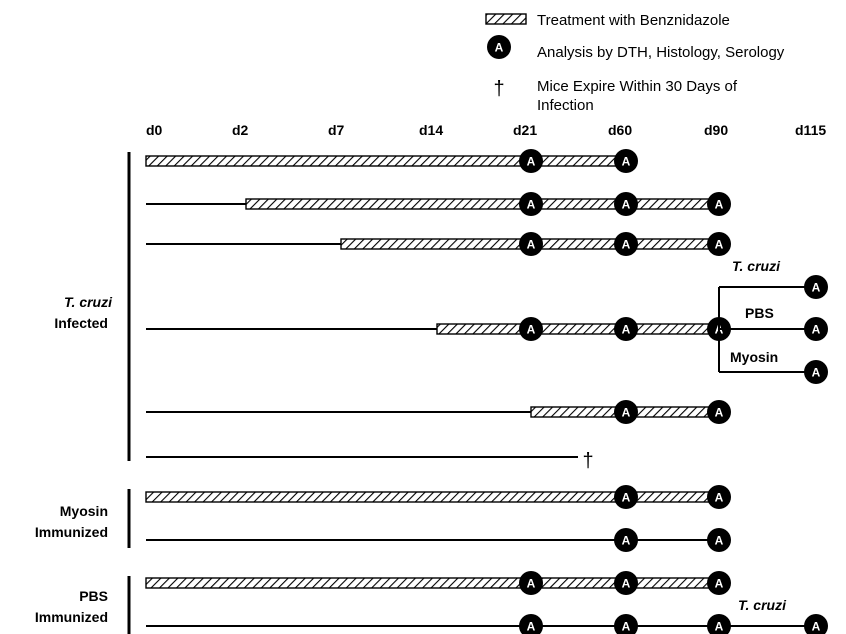  Describe the element at coordinates (759, 313) in the screenshot. I see `branch-label-pbs: PBS` at that location.